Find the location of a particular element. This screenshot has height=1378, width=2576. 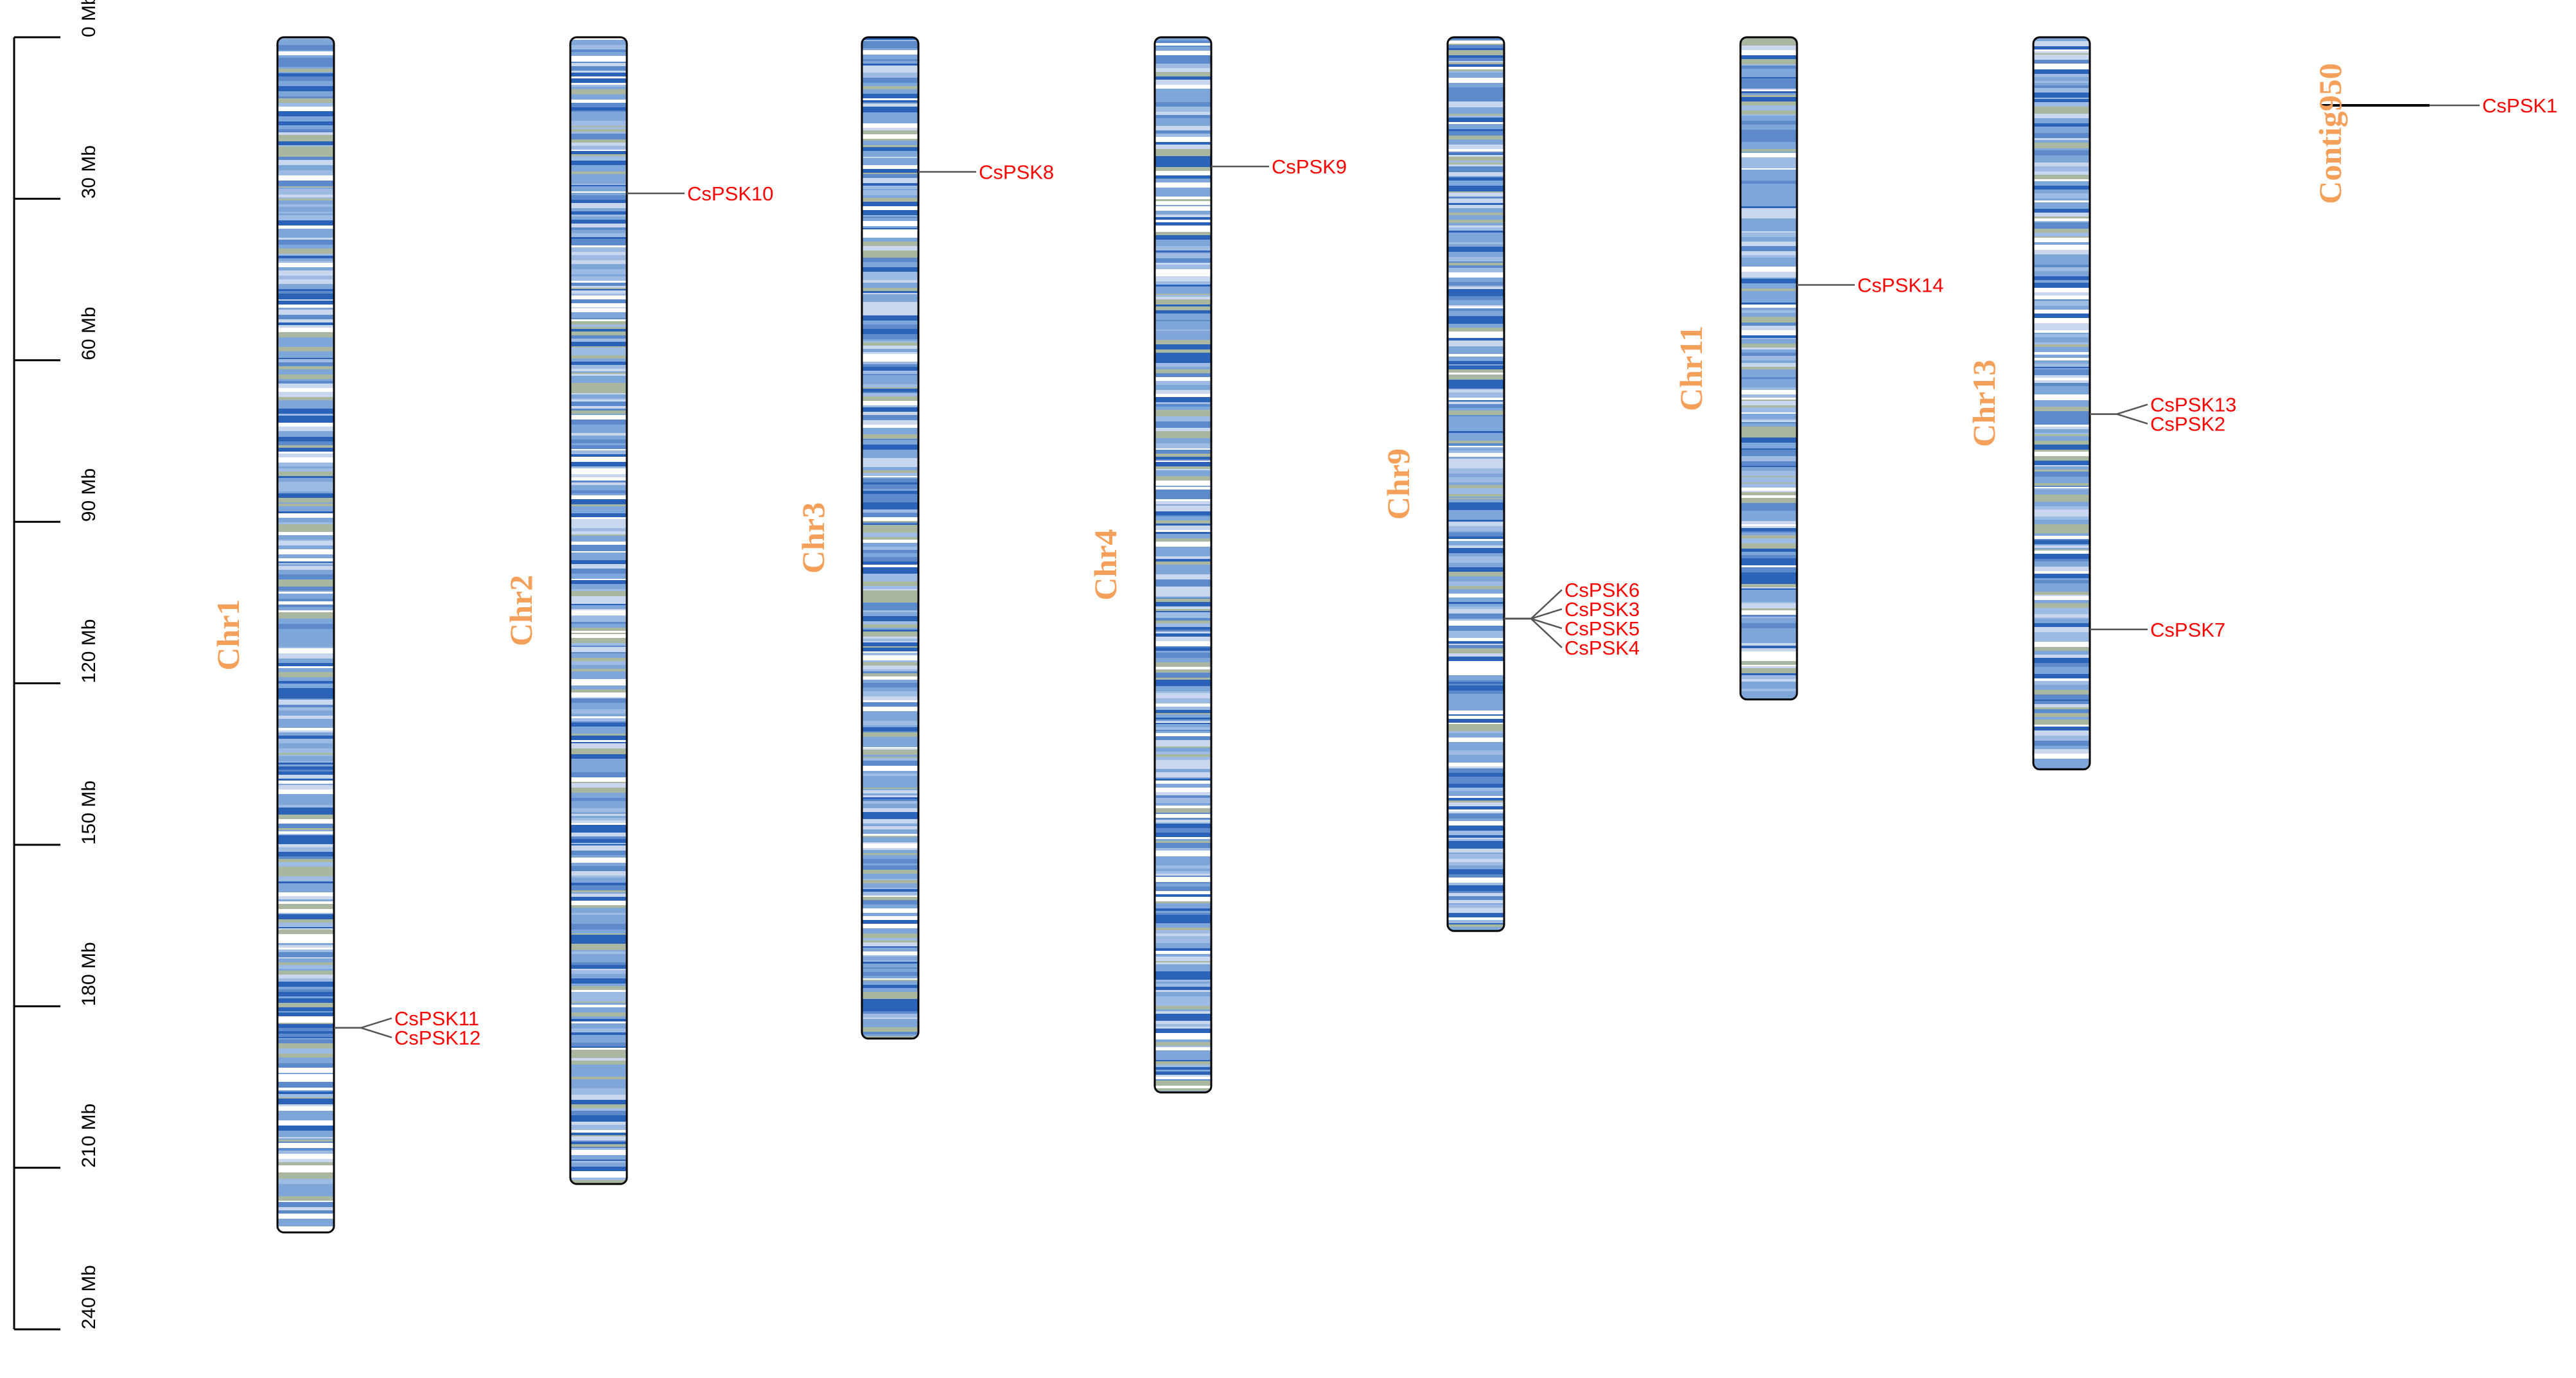

axis-tick-label: 210 Mb is located at coordinates (89, 1136).